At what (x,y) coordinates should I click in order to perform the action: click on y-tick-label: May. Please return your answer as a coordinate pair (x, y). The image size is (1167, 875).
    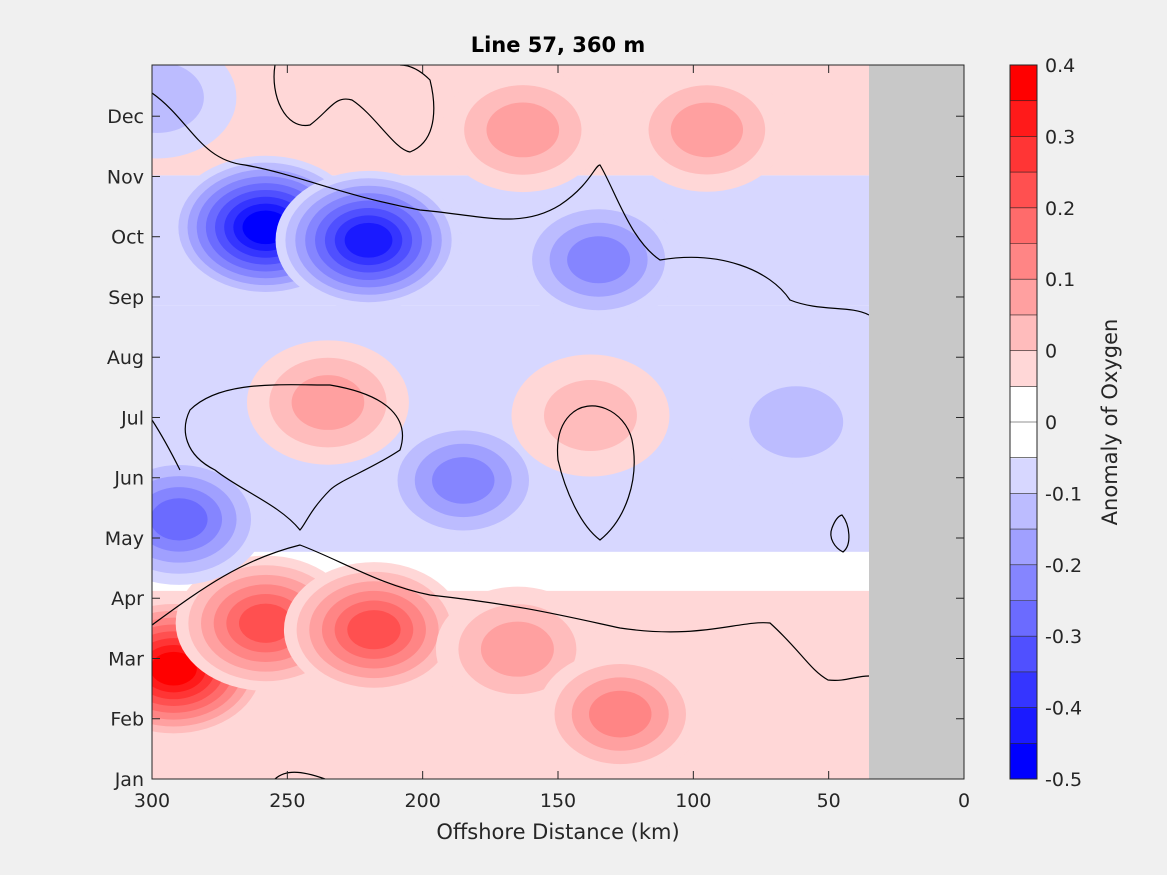
    Looking at the image, I should click on (124, 539).